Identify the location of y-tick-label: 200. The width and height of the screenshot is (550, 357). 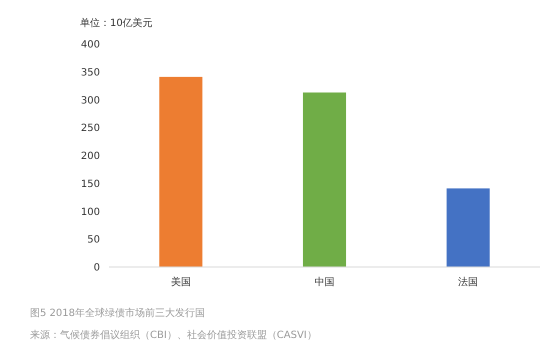
(90, 156).